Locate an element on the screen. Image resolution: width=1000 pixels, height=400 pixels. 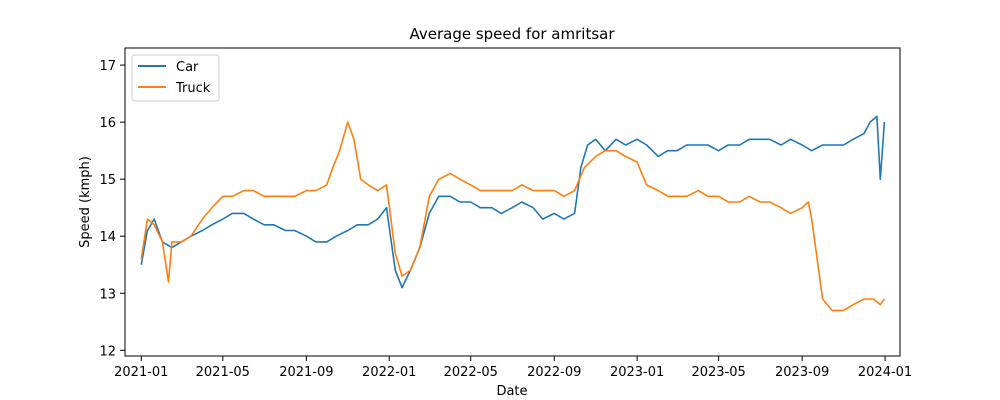
y-tick-label: 15 is located at coordinates (107, 180).